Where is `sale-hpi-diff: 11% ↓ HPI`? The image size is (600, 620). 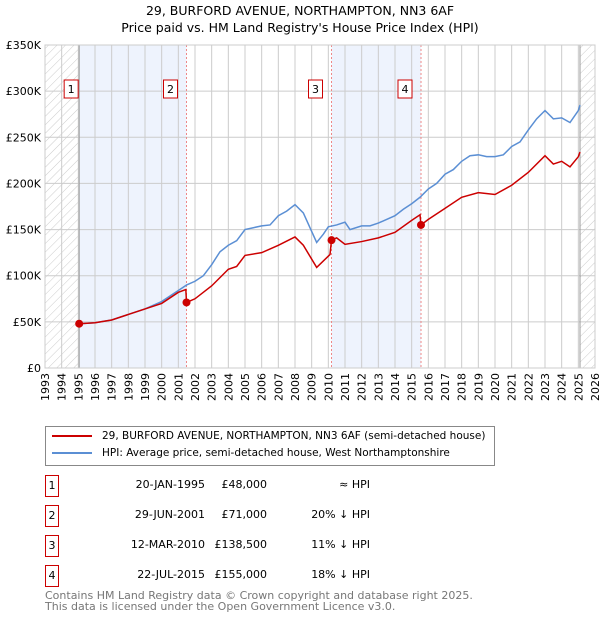 sale-hpi-diff: 11% ↓ HPI is located at coordinates (340, 544).